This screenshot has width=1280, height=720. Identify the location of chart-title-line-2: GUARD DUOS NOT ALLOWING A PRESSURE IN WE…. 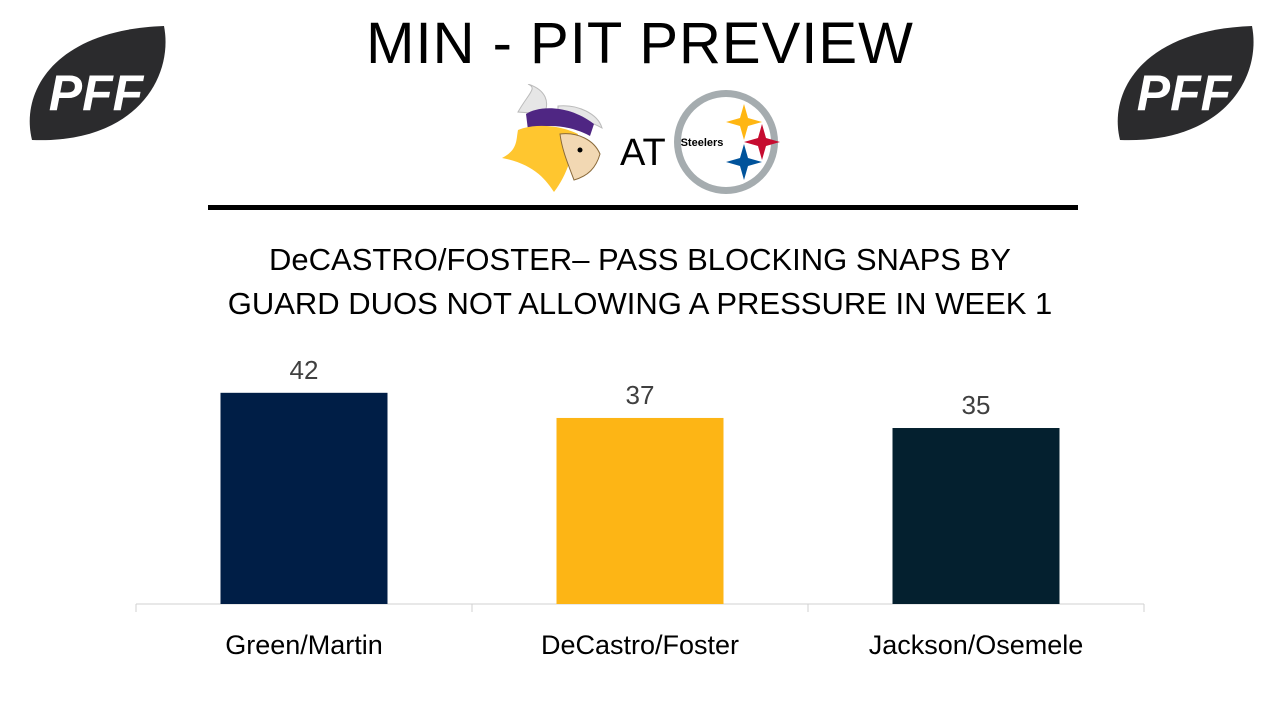
(640, 303).